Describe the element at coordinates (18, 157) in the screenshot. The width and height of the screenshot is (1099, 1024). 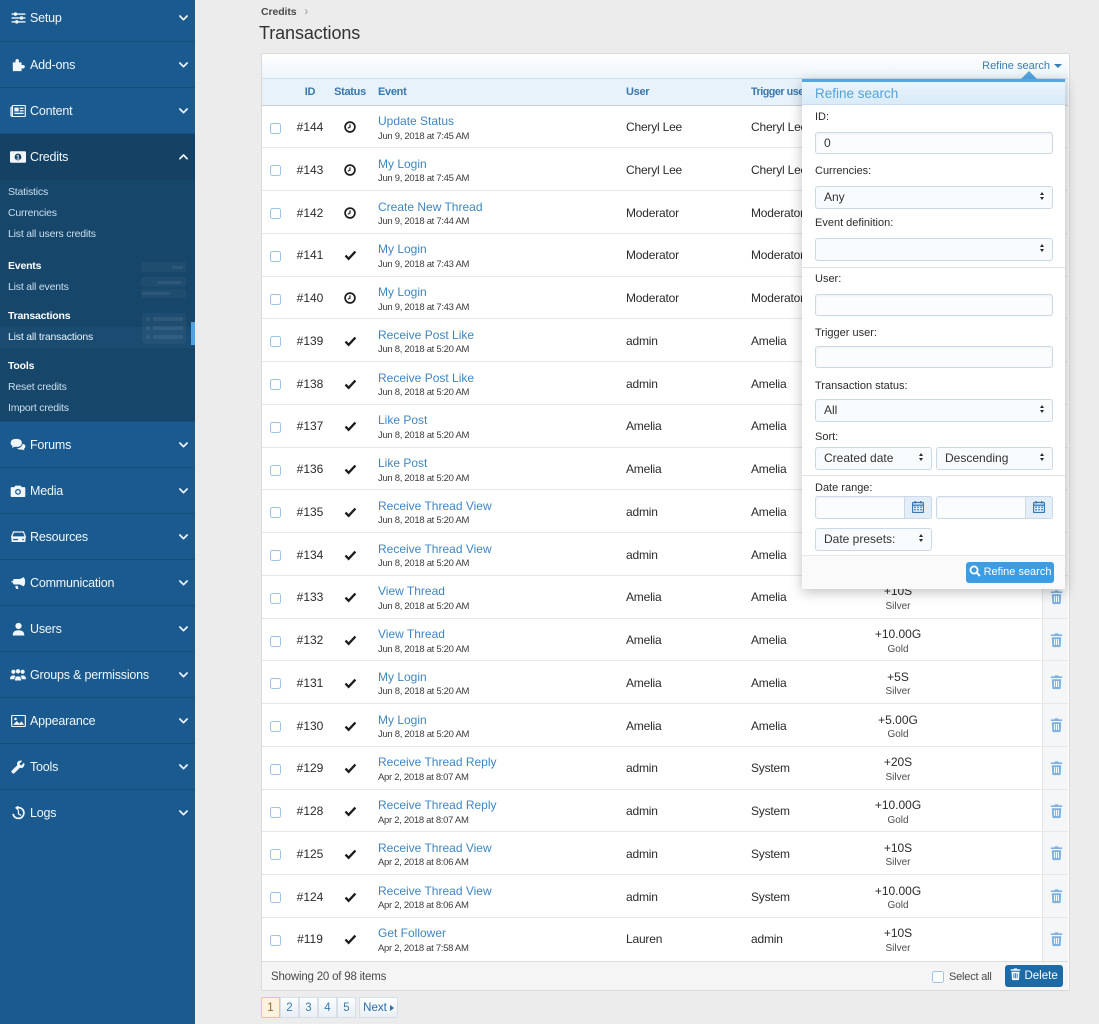
I see `svg-text: 1` at that location.